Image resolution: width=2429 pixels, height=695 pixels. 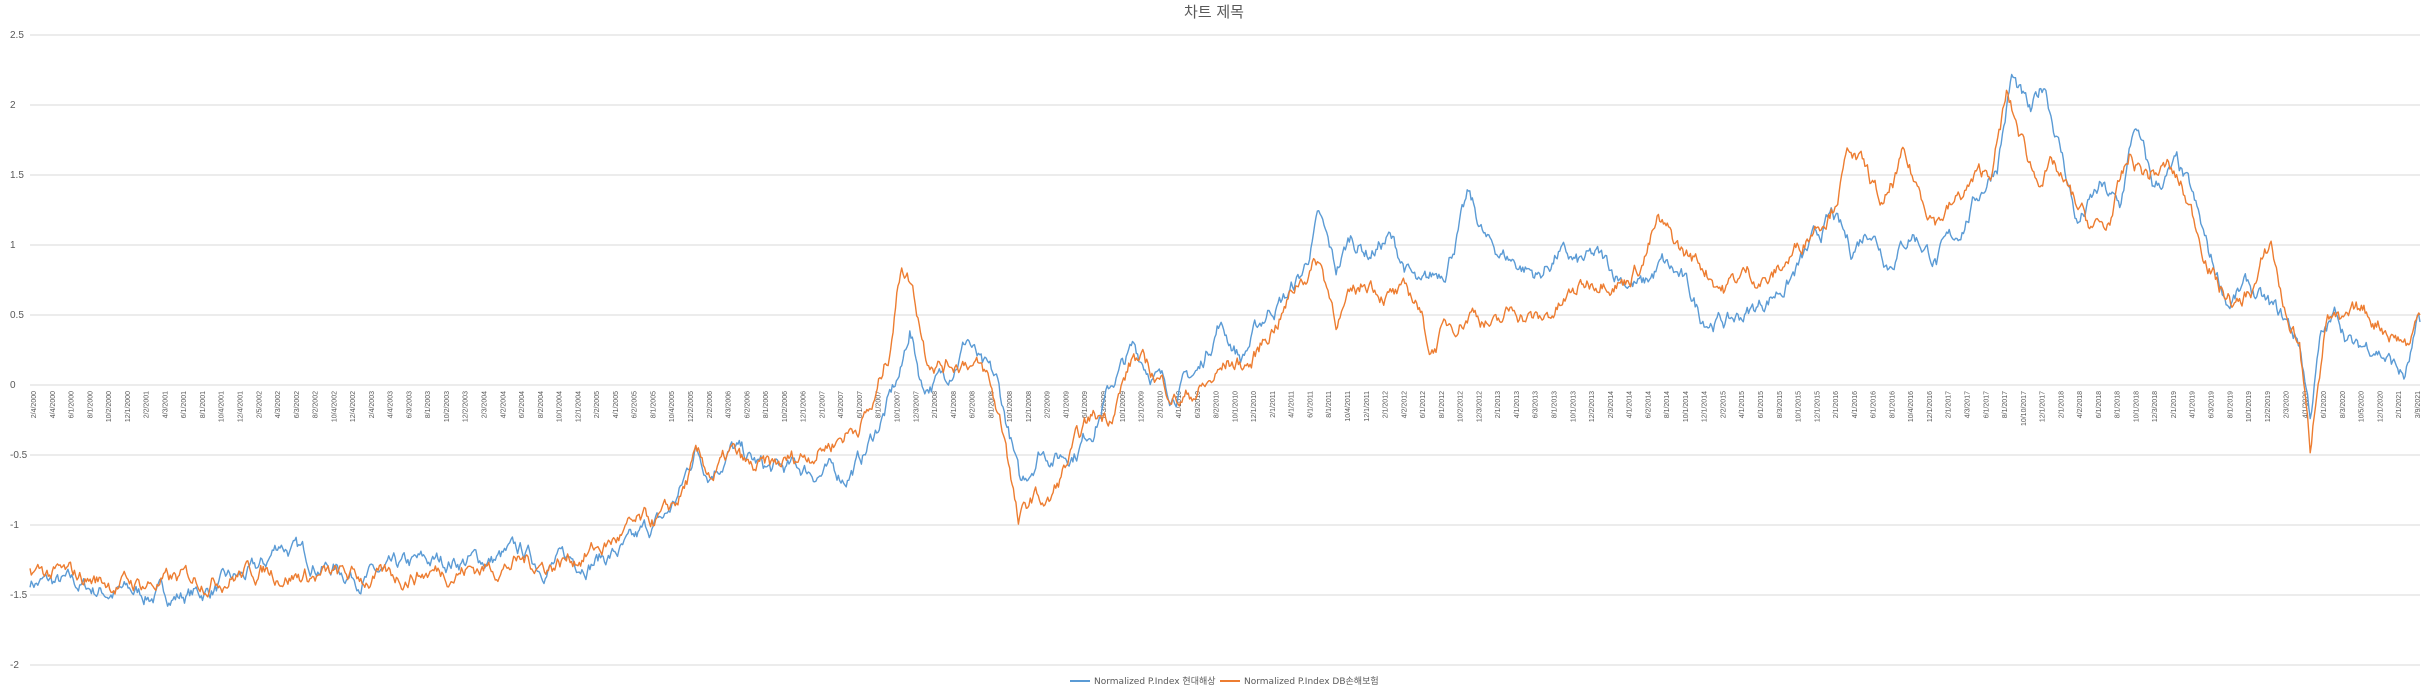 What do you see at coordinates (597, 404) in the screenshot?
I see `x-tick-label: 2/2/2005` at bounding box center [597, 404].